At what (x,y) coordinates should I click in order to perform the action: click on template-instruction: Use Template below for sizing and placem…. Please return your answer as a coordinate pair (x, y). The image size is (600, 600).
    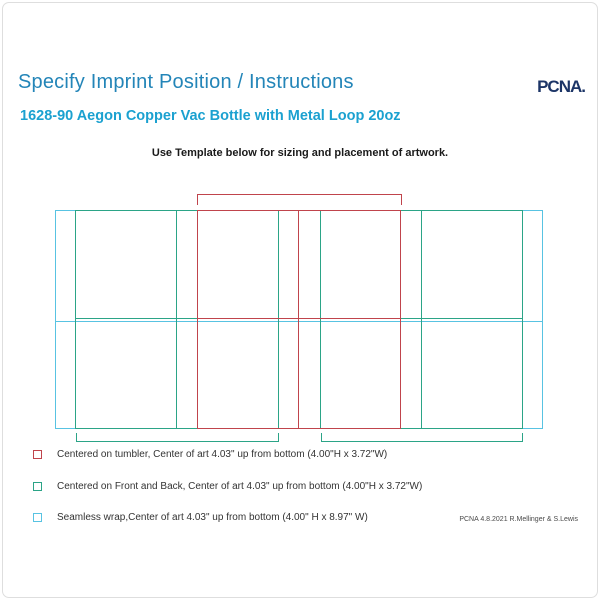
    Looking at the image, I should click on (300, 153).